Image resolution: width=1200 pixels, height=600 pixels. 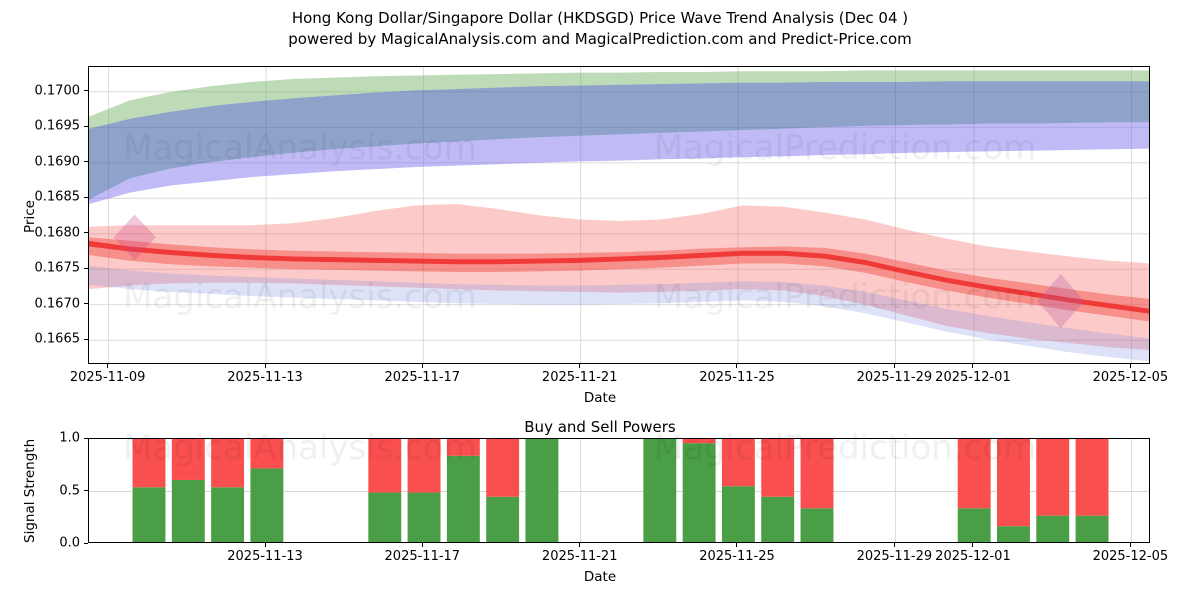 What do you see at coordinates (69, 490) in the screenshot?
I see `power-y-tick: 0.5` at bounding box center [69, 490].